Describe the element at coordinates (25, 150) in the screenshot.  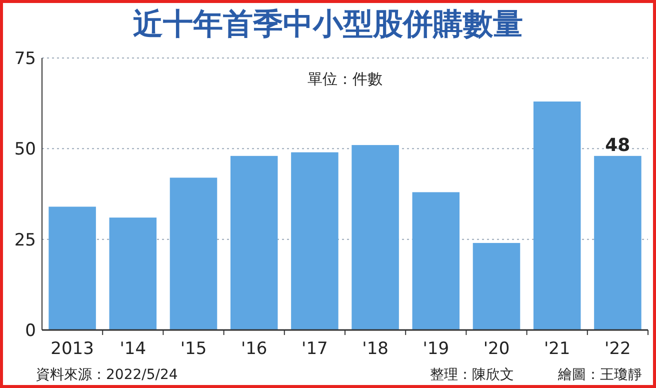
I see `y-tick-label: 50` at that location.